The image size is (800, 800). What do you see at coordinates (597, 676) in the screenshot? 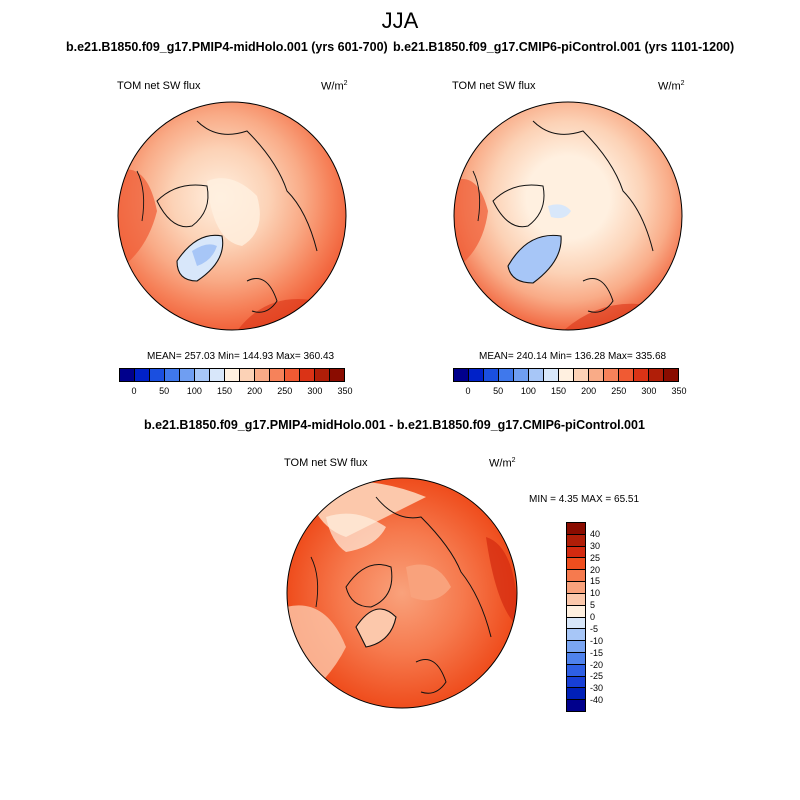
I see `colorbar-tick-label: -25` at bounding box center [597, 676].